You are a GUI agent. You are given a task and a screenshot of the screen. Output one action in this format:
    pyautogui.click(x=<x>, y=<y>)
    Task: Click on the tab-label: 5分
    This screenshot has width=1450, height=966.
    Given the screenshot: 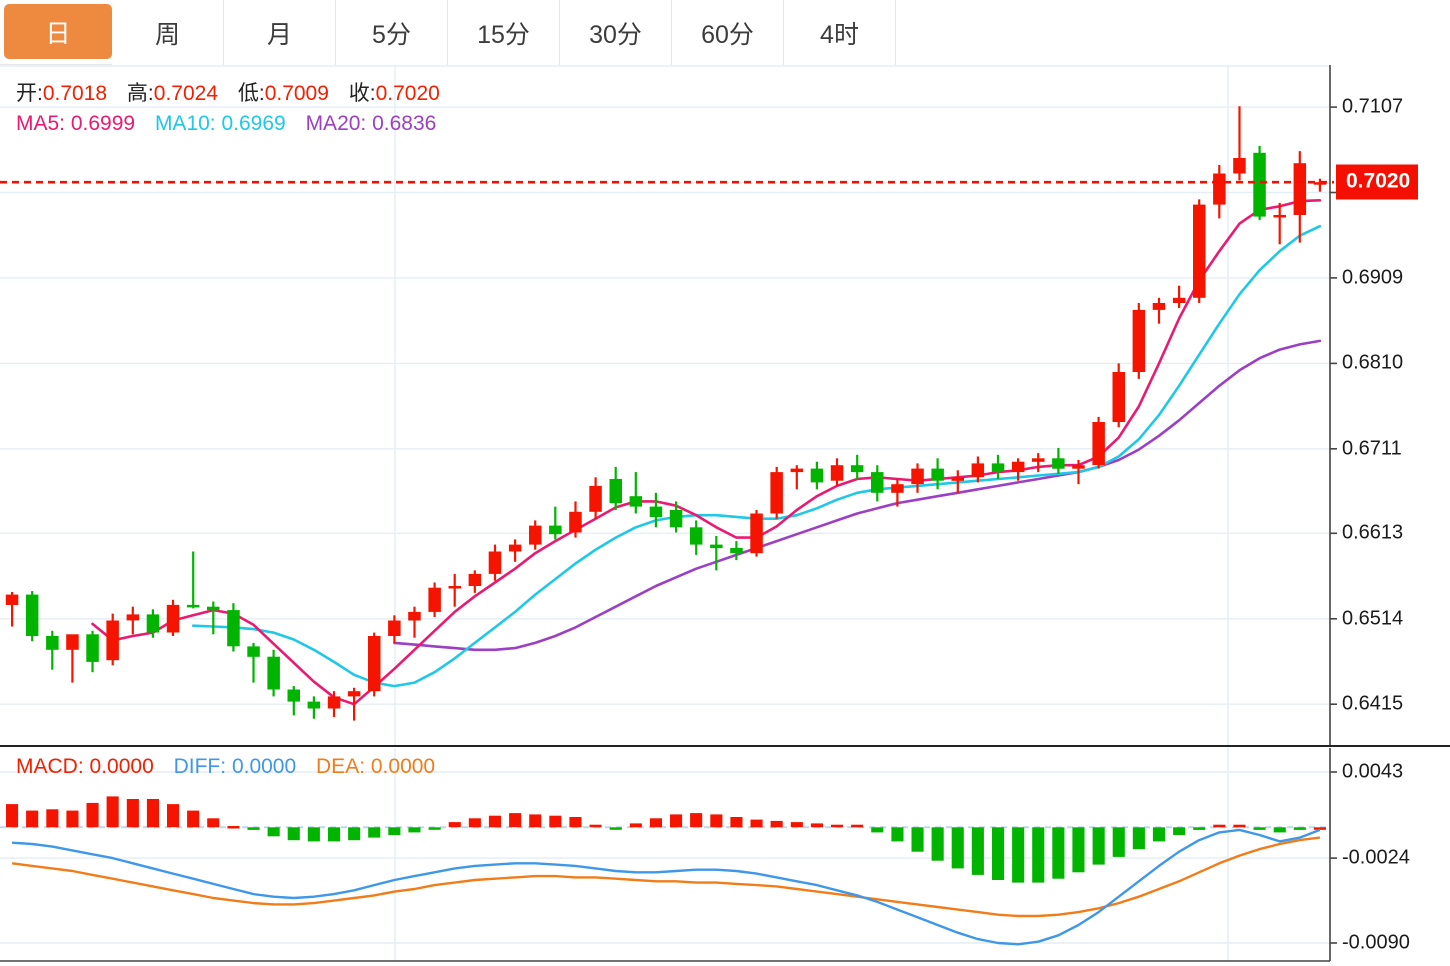 What is the action you would take?
    pyautogui.click(x=391, y=34)
    